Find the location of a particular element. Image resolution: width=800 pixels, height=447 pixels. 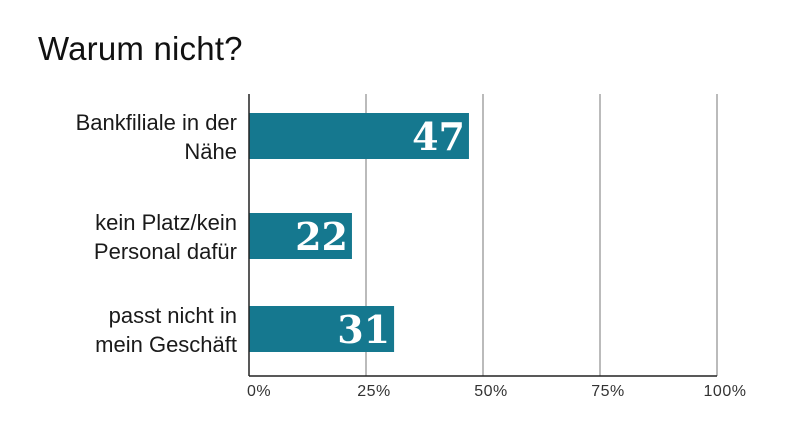

tick-label-75: 75% is located at coordinates (608, 391).